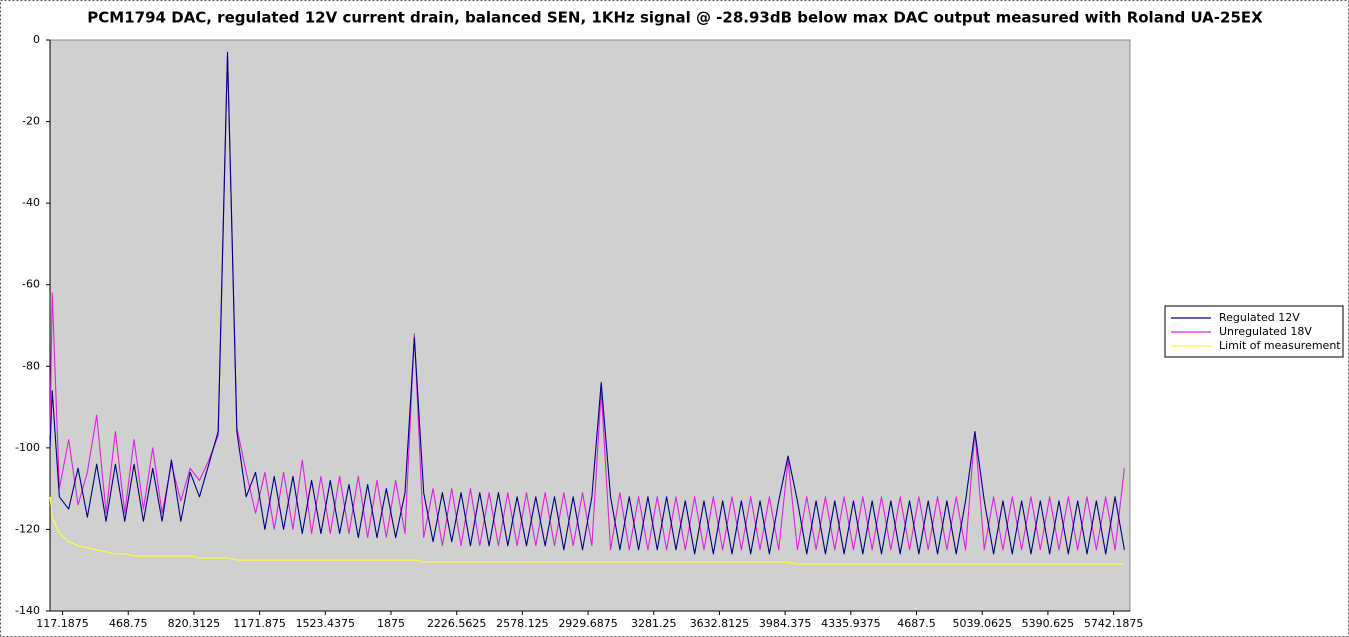 The image size is (1349, 637). I want to click on y-tick-label: -40, so click(31, 202).